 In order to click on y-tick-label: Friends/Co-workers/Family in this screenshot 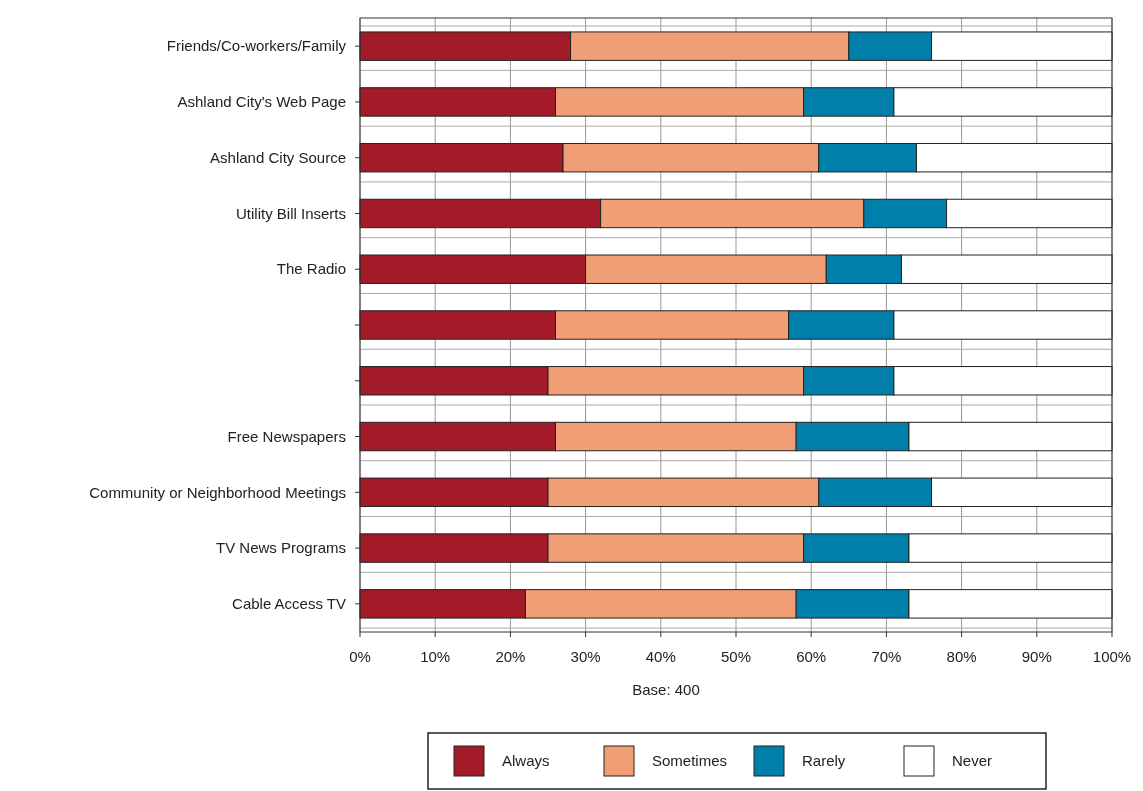, I will do `click(256, 46)`.